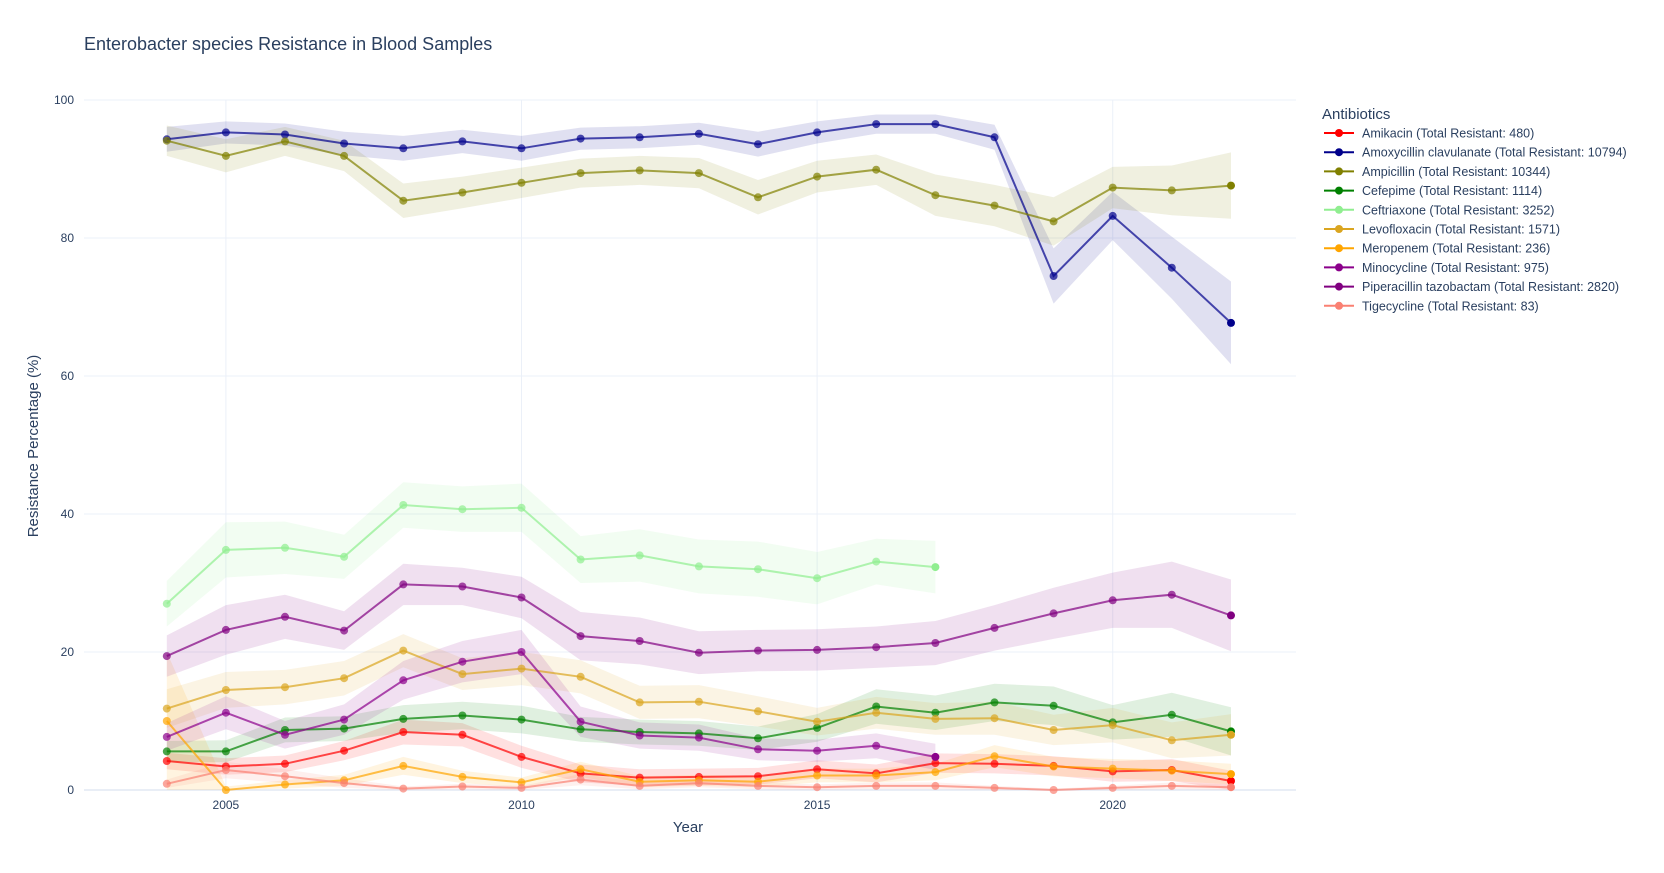 Image resolution: width=1664 pixels, height=873 pixels. What do you see at coordinates (1450, 306) in the screenshot?
I see `legend-entry-label: Tigecycline (Total Resistant: 83)` at bounding box center [1450, 306].